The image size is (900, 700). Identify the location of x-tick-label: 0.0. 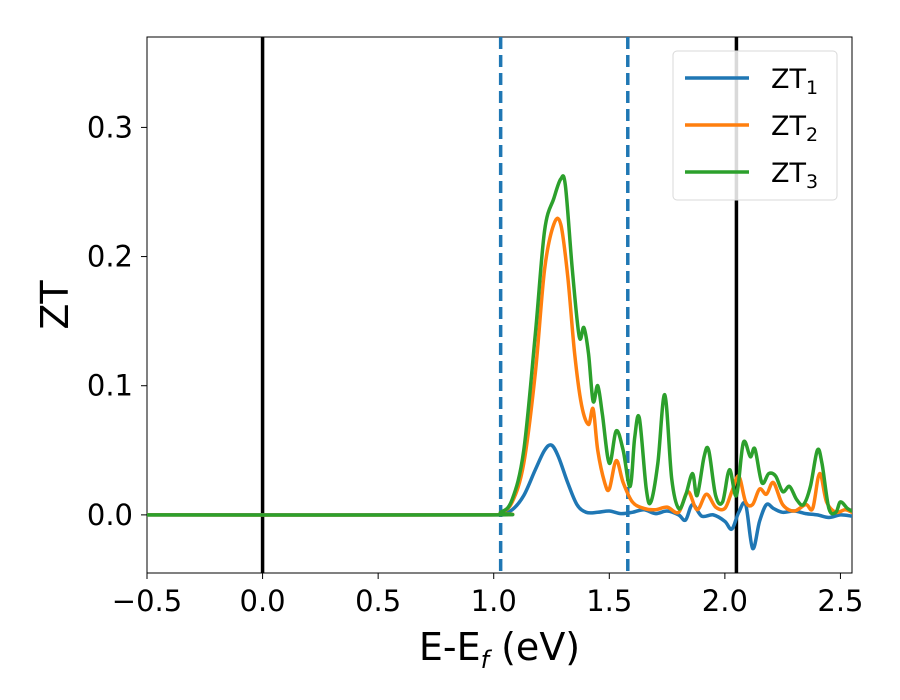
(263, 601).